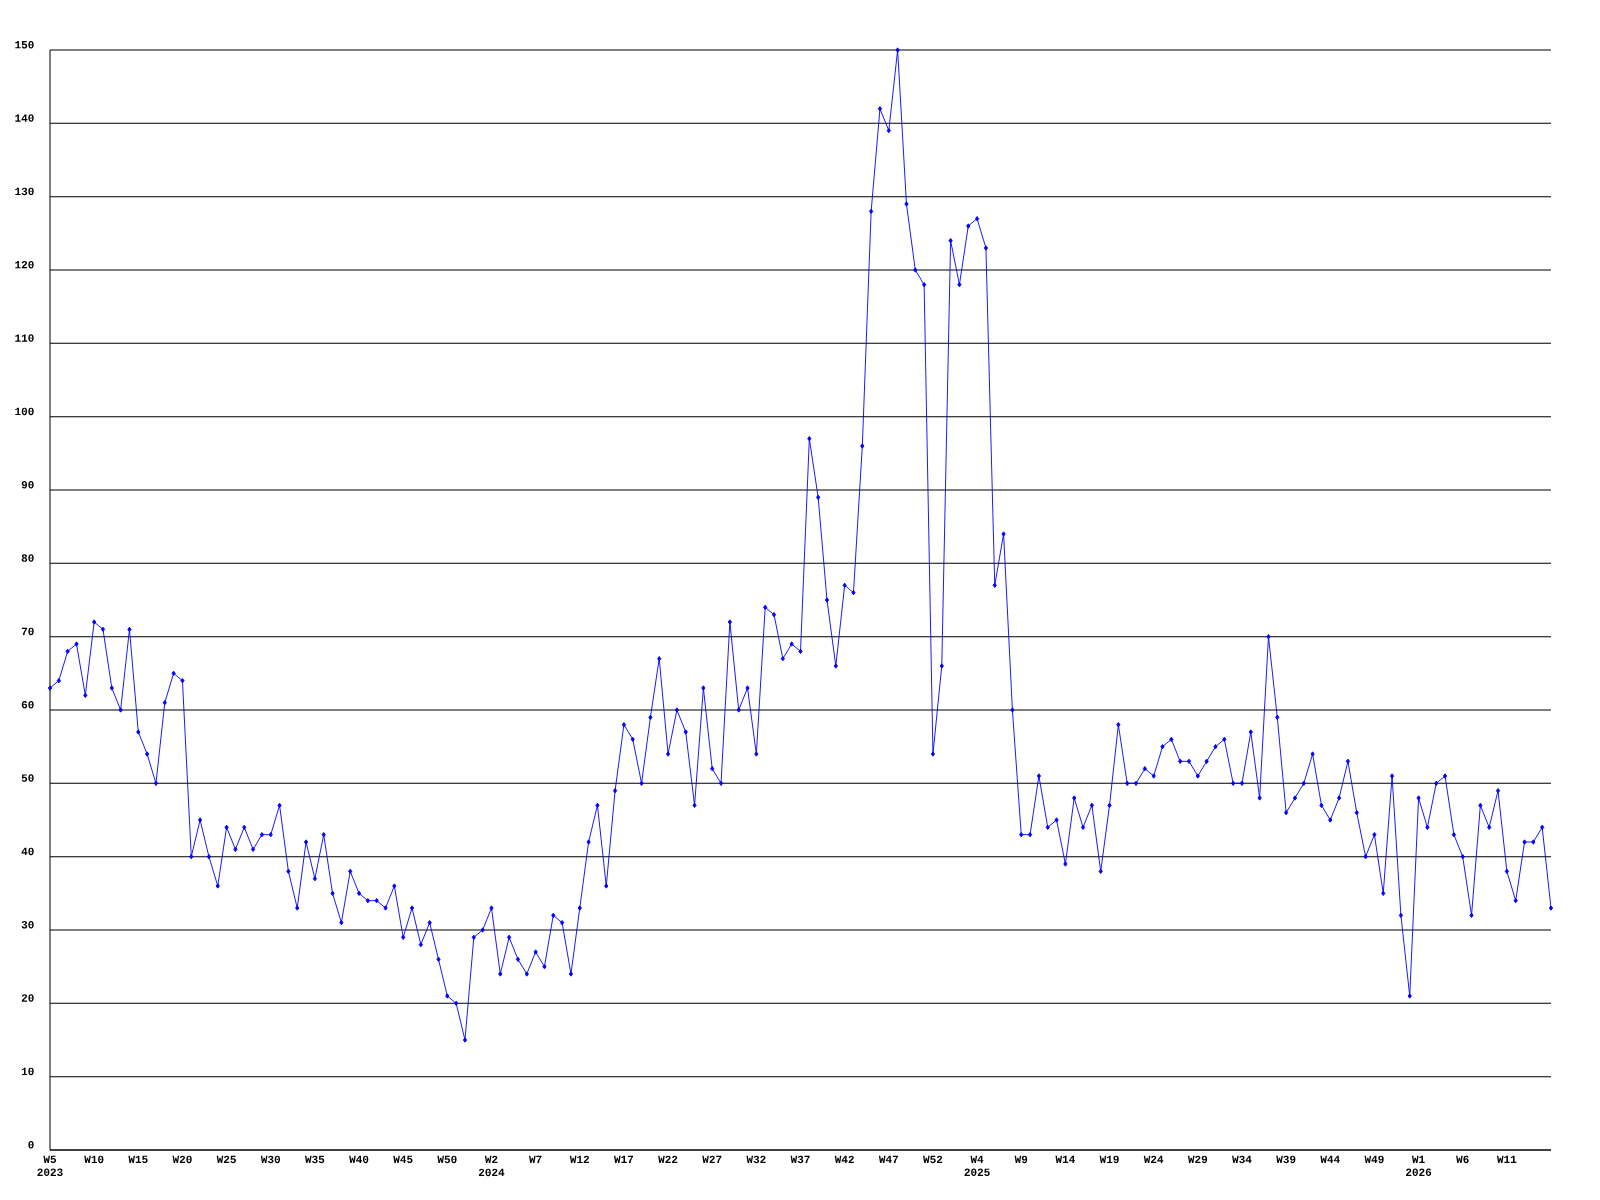 The height and width of the screenshot is (1200, 1600). I want to click on y-tick-label: 150, so click(24, 45).